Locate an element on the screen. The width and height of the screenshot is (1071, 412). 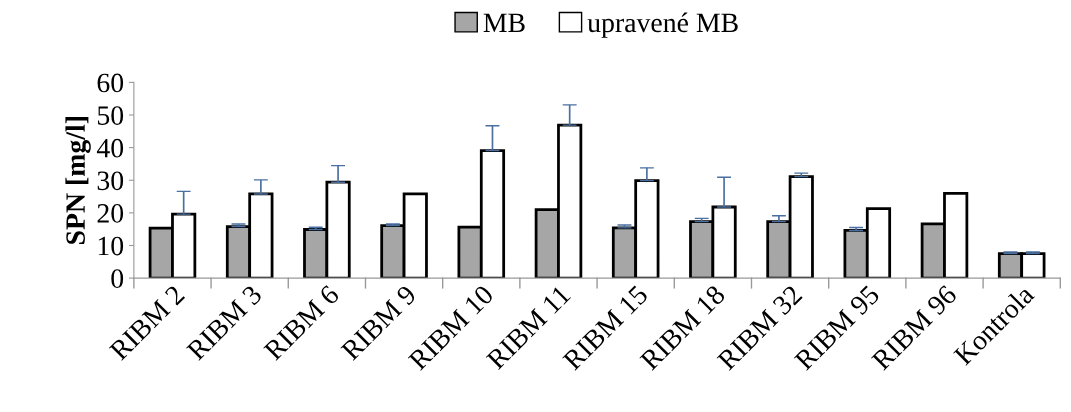
y-tick-label: 30 is located at coordinates (110, 181).